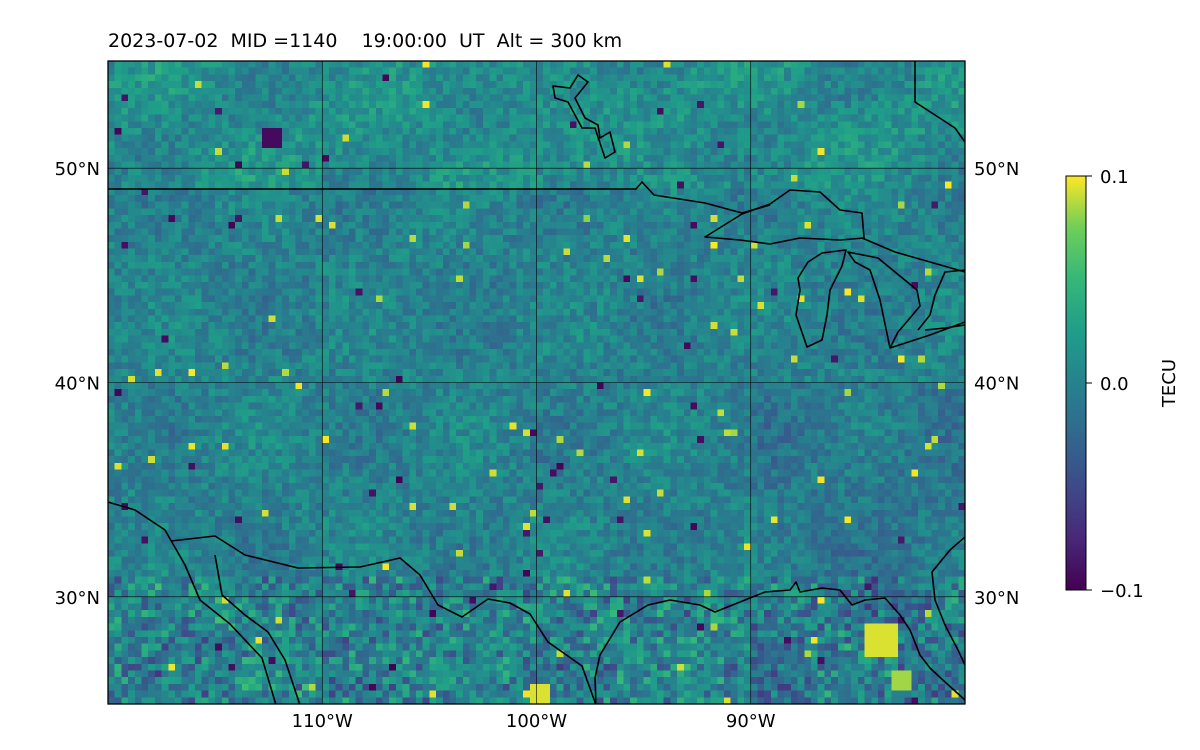  What do you see at coordinates (1169, 383) in the screenshot?
I see `colorbar-label: TECU` at bounding box center [1169, 383].